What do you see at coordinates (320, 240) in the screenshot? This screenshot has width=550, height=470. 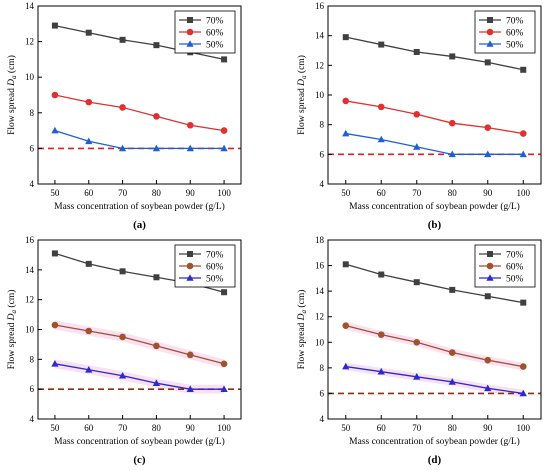 I see `y-tick-label: 18` at bounding box center [320, 240].